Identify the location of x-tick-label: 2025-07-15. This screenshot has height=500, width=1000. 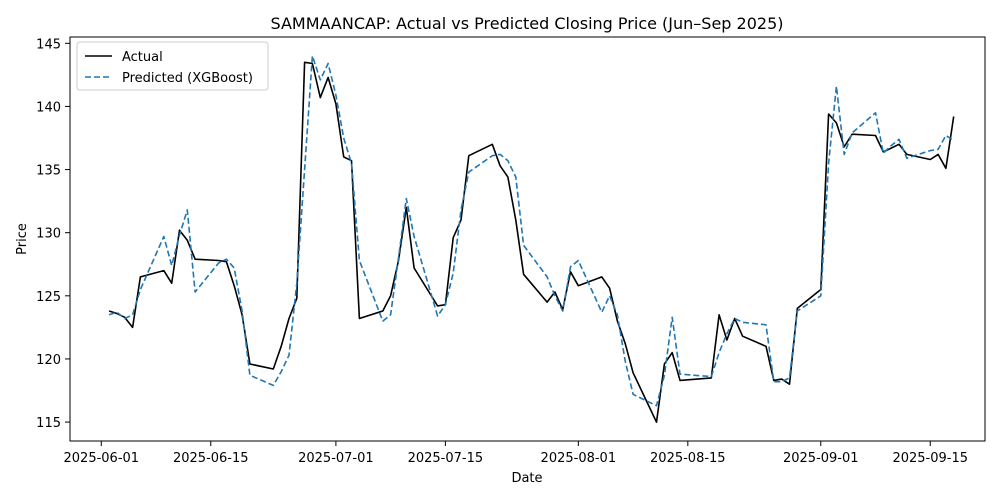
(446, 458).